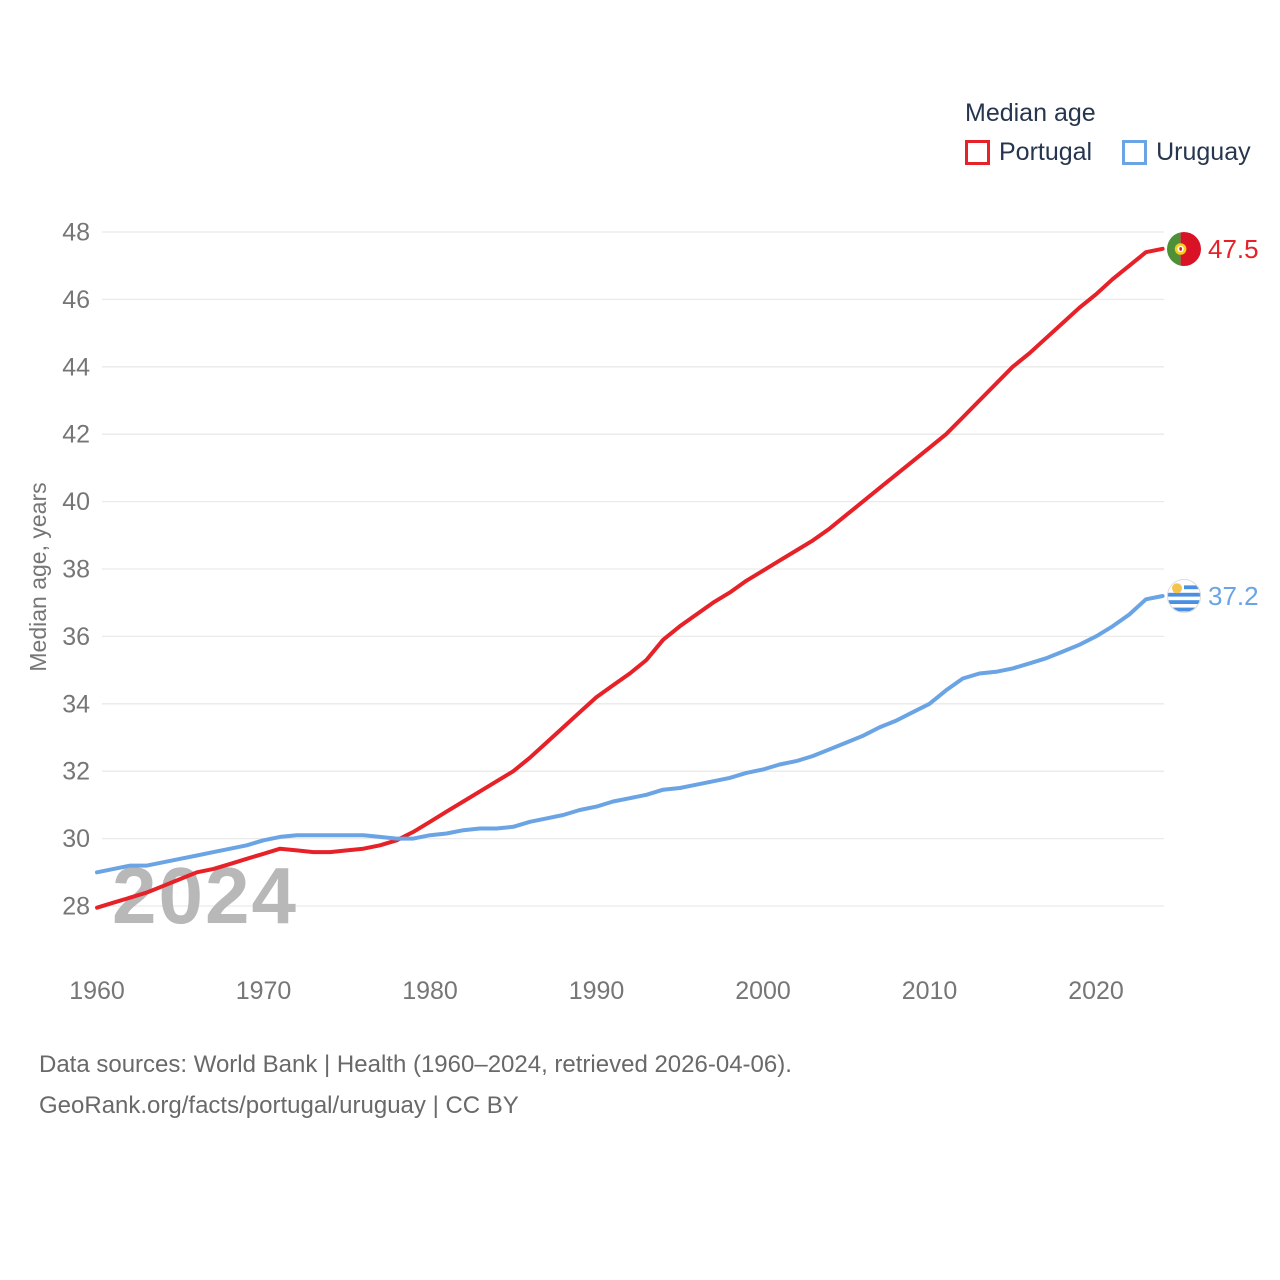  What do you see at coordinates (76, 907) in the screenshot?
I see `svg-text: 28` at bounding box center [76, 907].